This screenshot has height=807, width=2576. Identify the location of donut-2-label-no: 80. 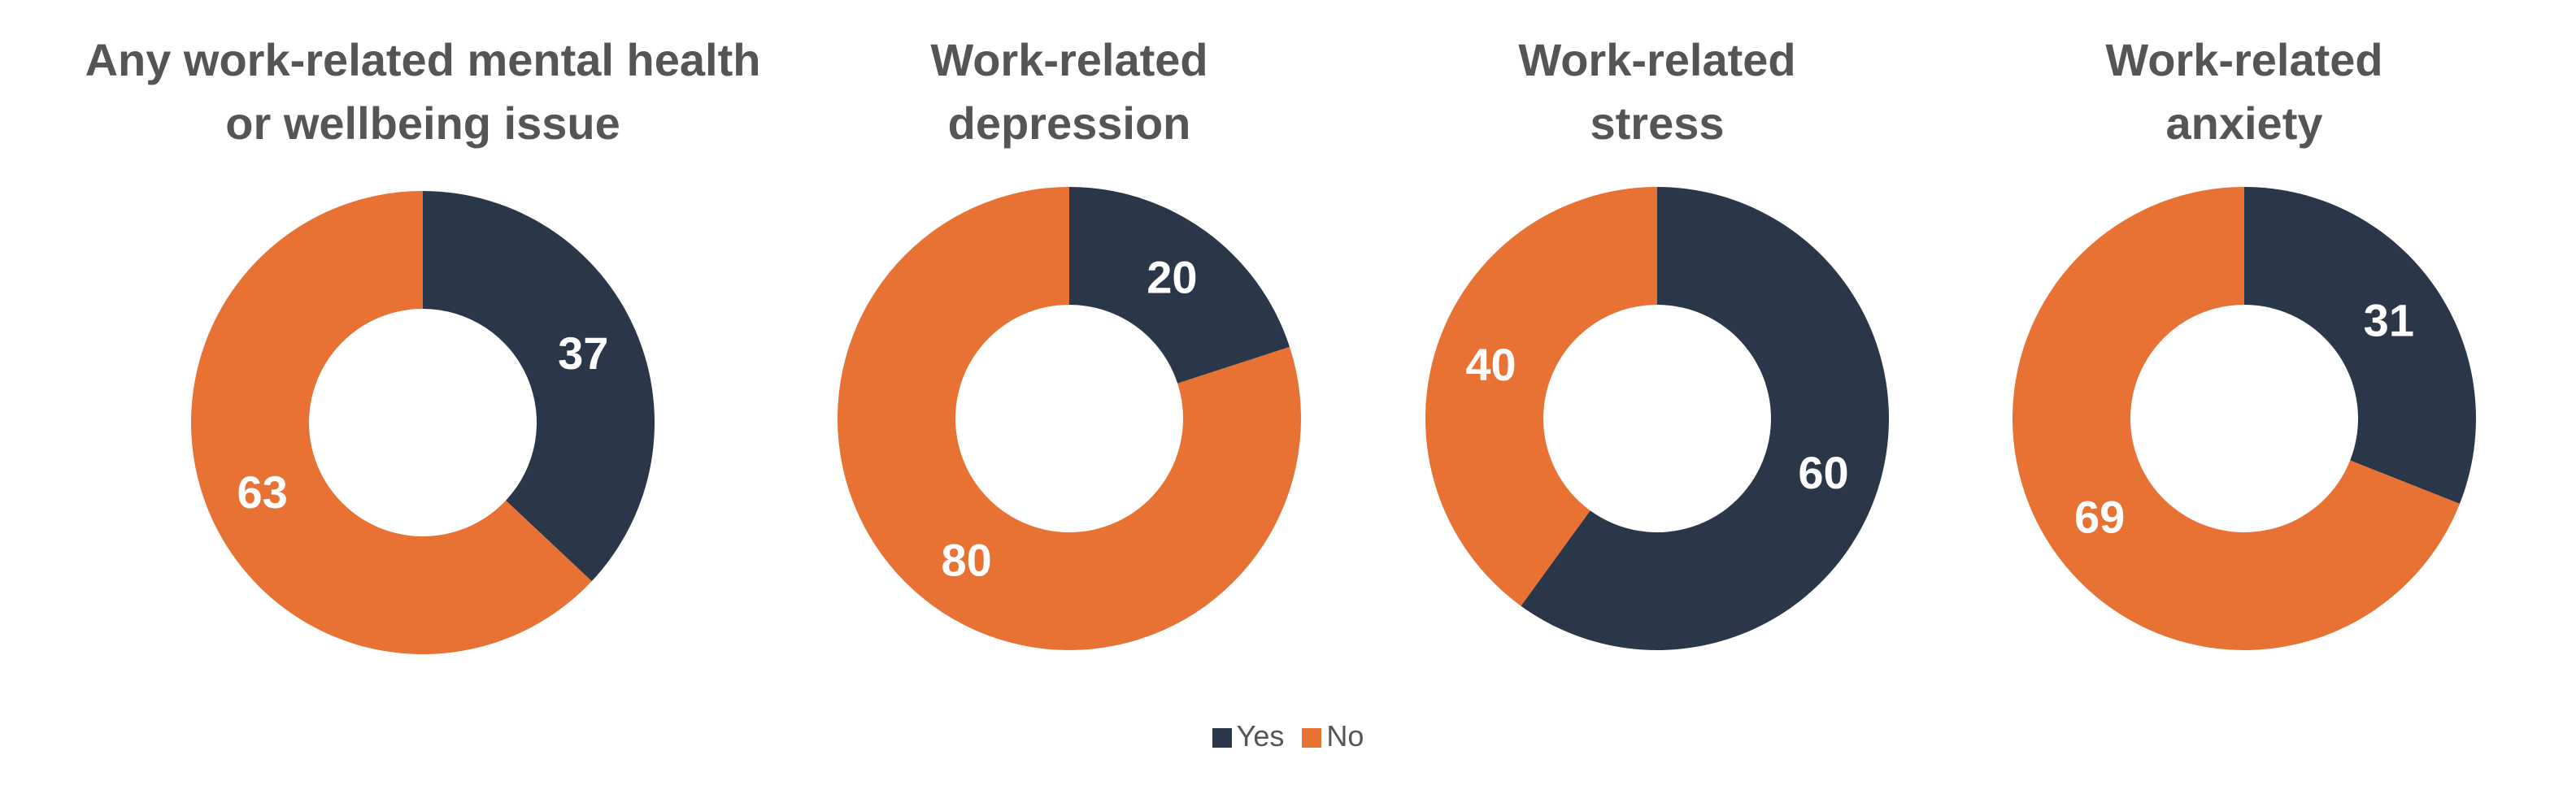
(966, 559).